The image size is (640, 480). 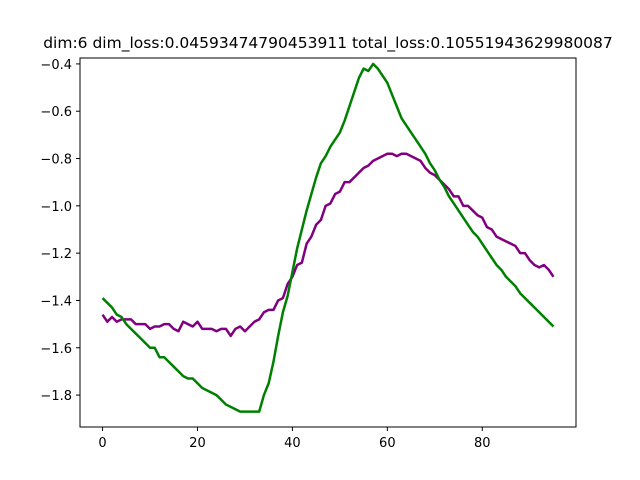 I want to click on x-tick-label: 40, so click(x=292, y=443).